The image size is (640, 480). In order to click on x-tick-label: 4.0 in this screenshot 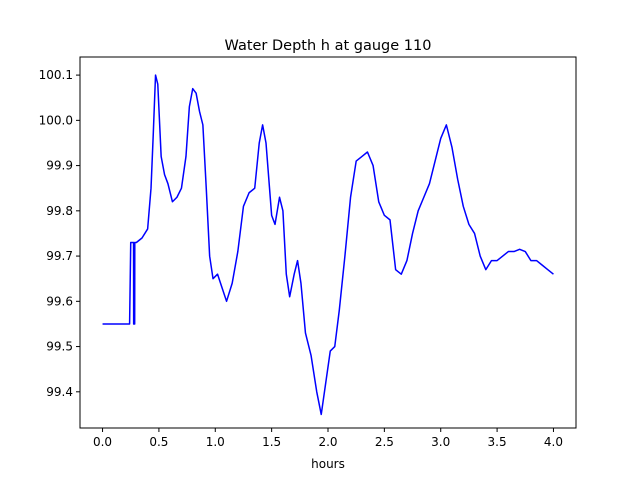, I will do `click(553, 442)`.